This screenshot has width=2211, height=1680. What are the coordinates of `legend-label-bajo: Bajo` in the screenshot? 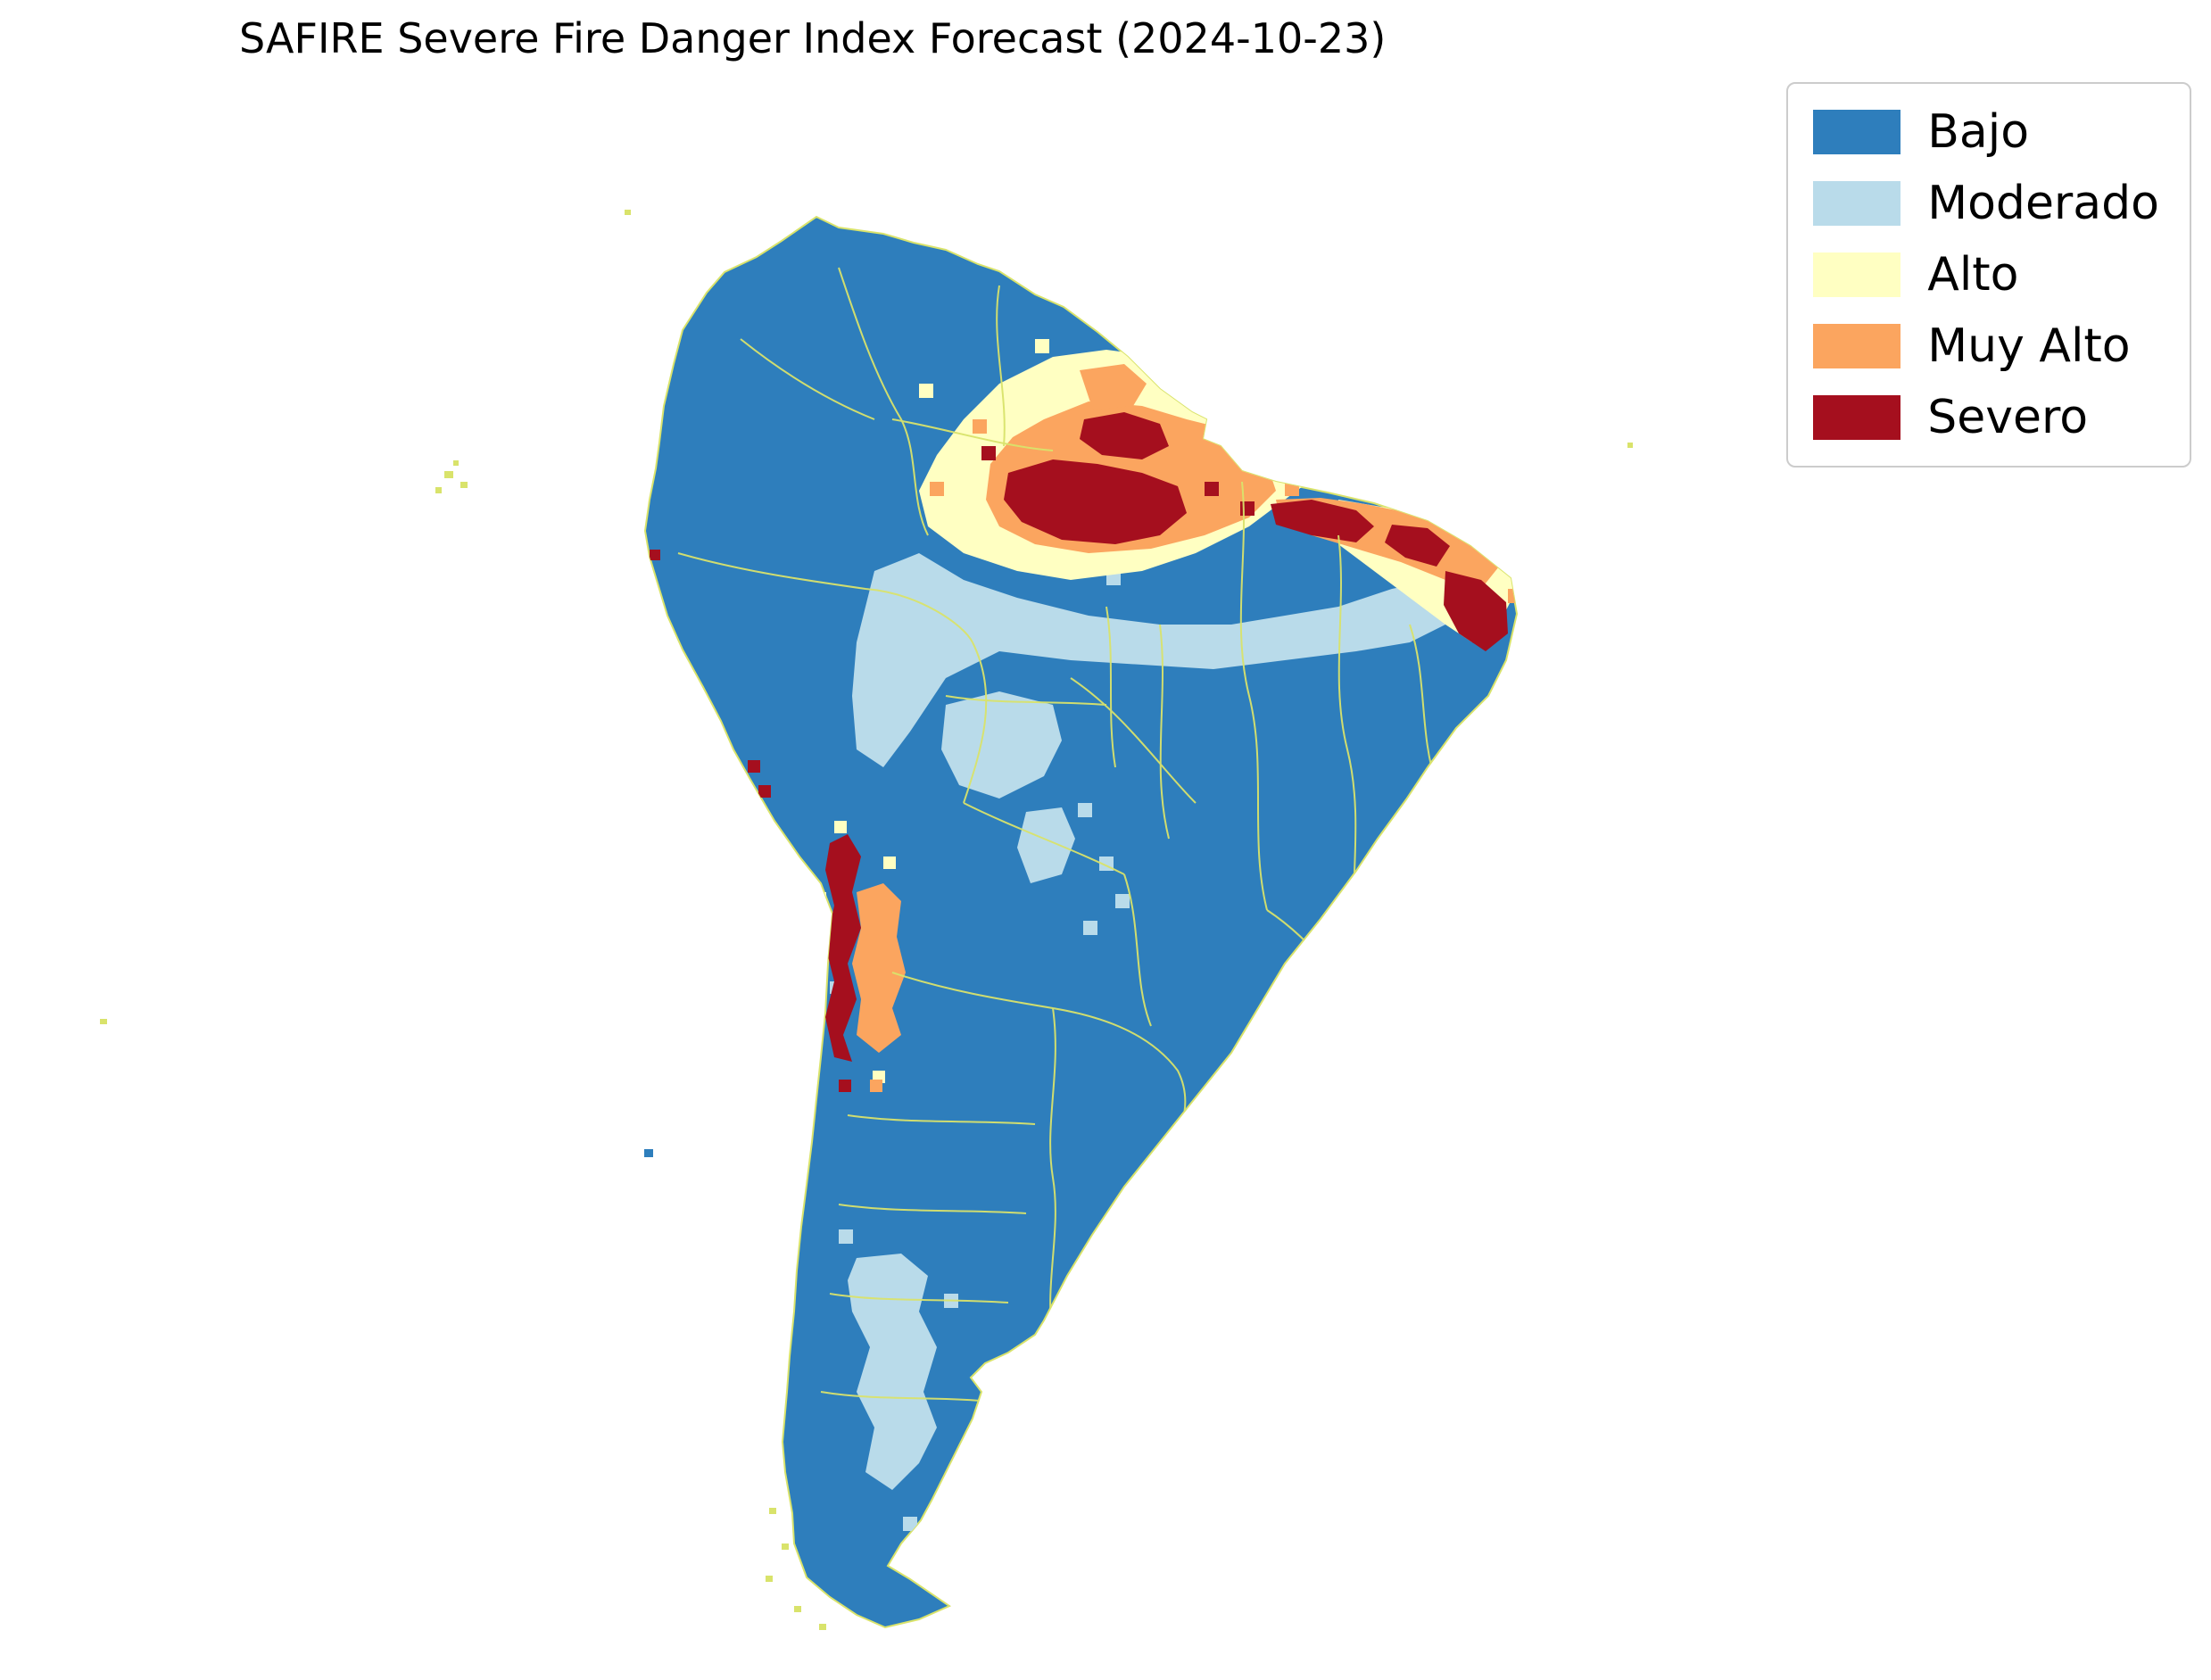 It's located at (1978, 132).